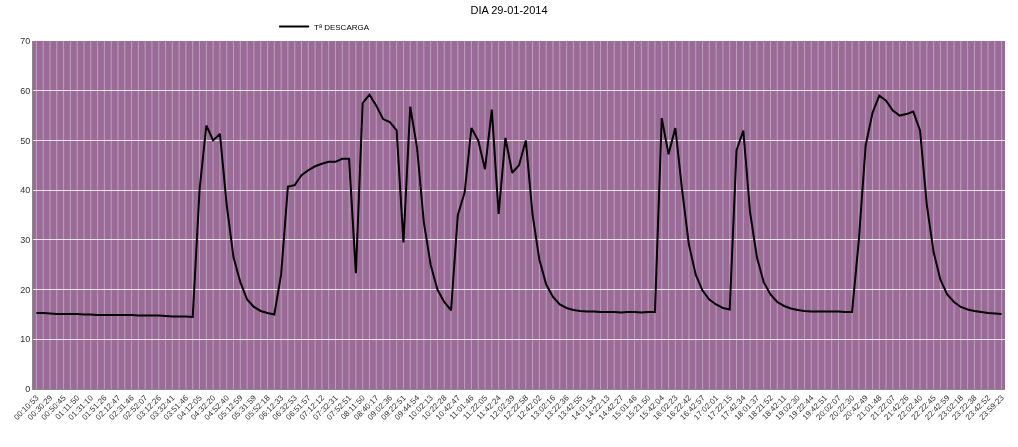  What do you see at coordinates (25, 41) in the screenshot?
I see `y-tick-label: 70` at bounding box center [25, 41].